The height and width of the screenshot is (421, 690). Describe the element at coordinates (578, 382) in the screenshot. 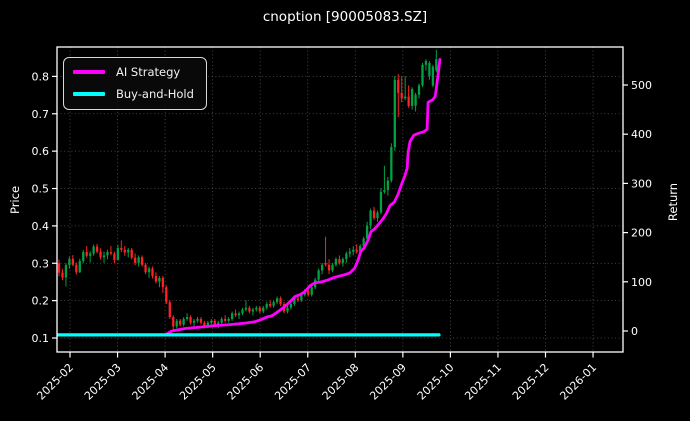

I see `x-tick-label: 2026-01` at that location.